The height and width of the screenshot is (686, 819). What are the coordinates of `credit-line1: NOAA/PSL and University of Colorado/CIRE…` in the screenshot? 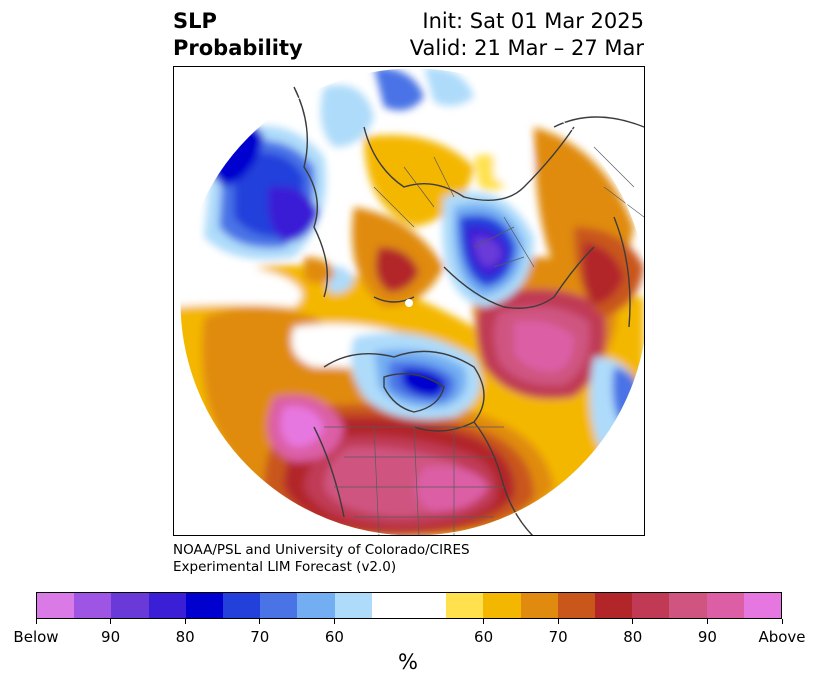 It's located at (321, 550).